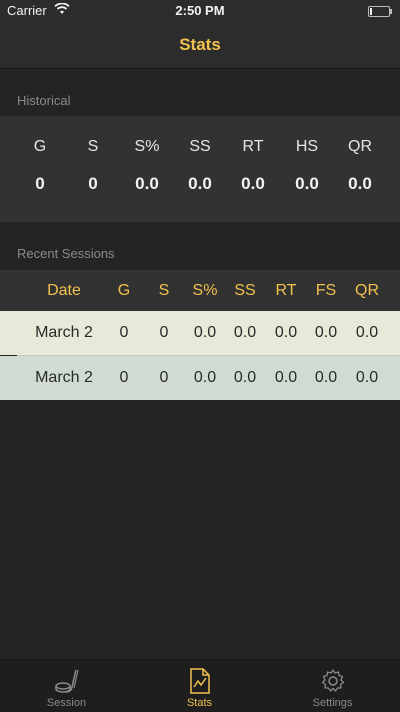 Image resolution: width=400 pixels, height=712 pixels. I want to click on historical-header: Historical, so click(44, 100).